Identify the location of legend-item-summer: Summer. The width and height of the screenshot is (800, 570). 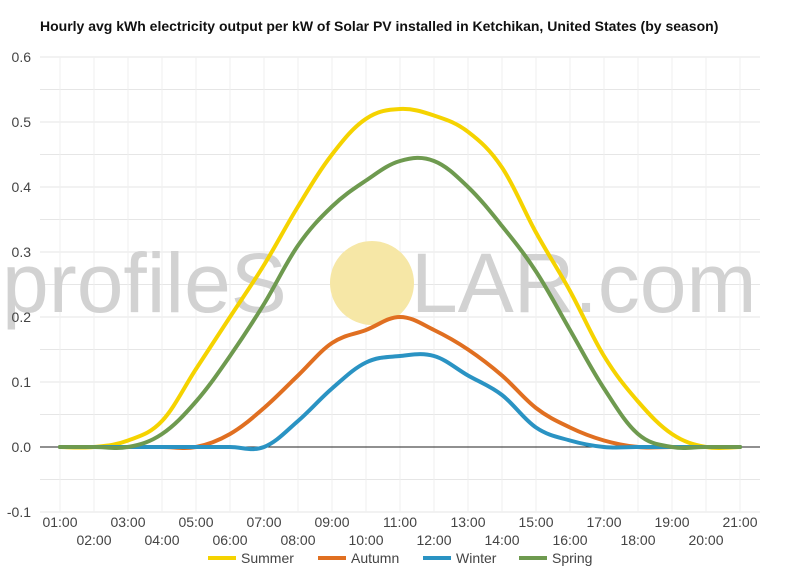
(251, 558).